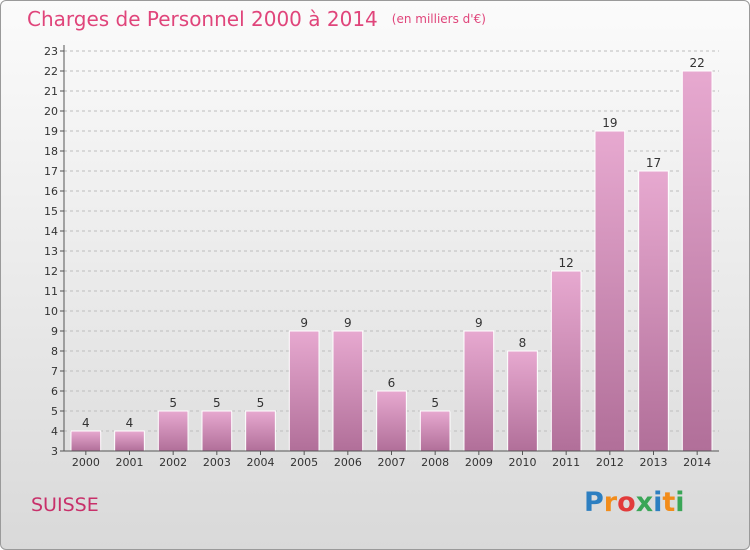 The width and height of the screenshot is (750, 550). Describe the element at coordinates (173, 462) in the screenshot. I see `x-tick-label: 2002` at that location.